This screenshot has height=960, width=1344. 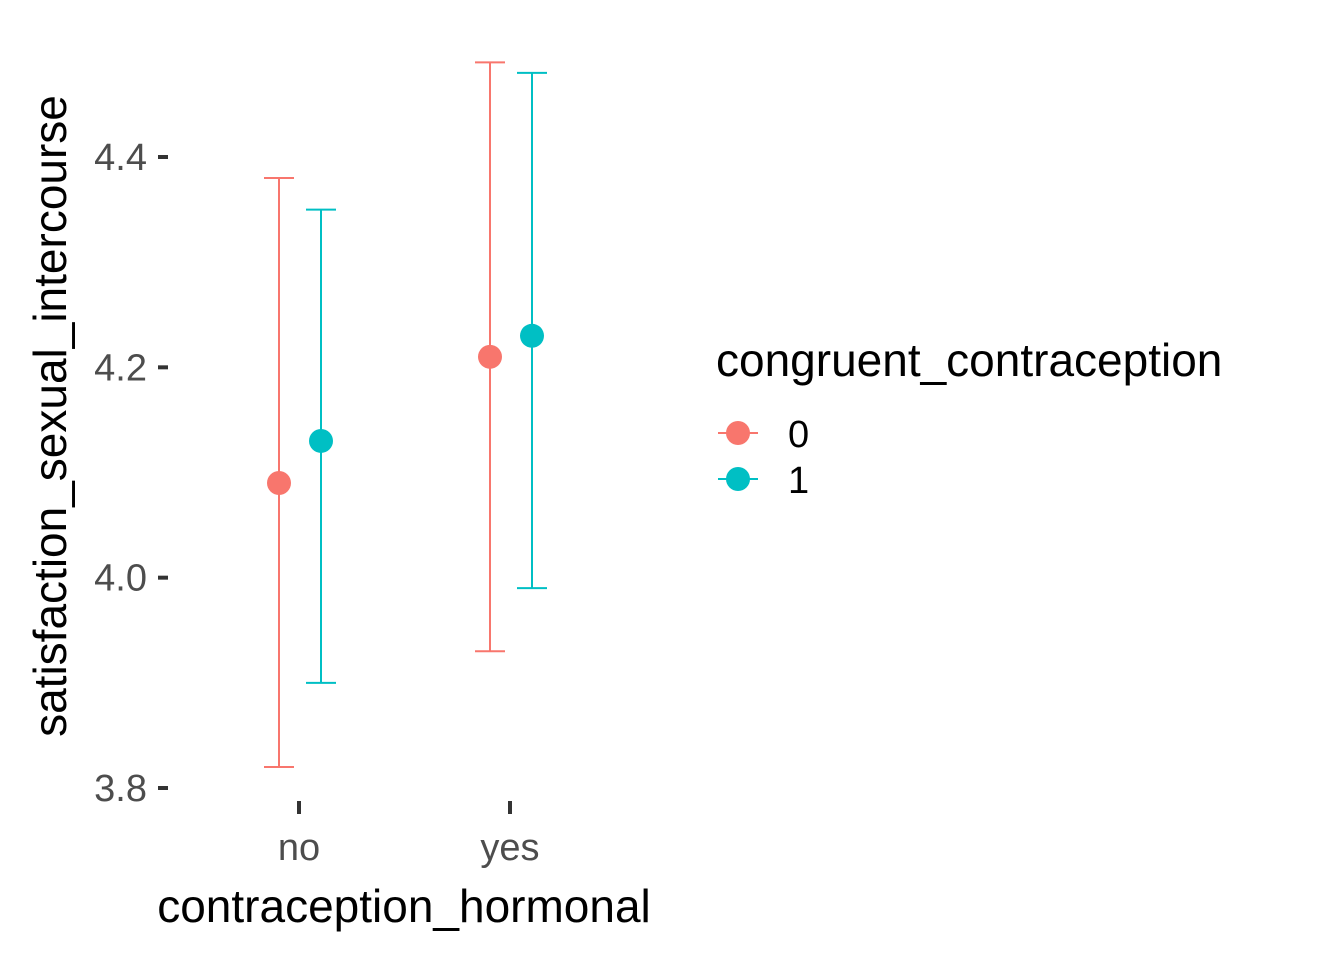 What do you see at coordinates (969, 418) in the screenshot?
I see `legend: congruent_contraception 01` at bounding box center [969, 418].